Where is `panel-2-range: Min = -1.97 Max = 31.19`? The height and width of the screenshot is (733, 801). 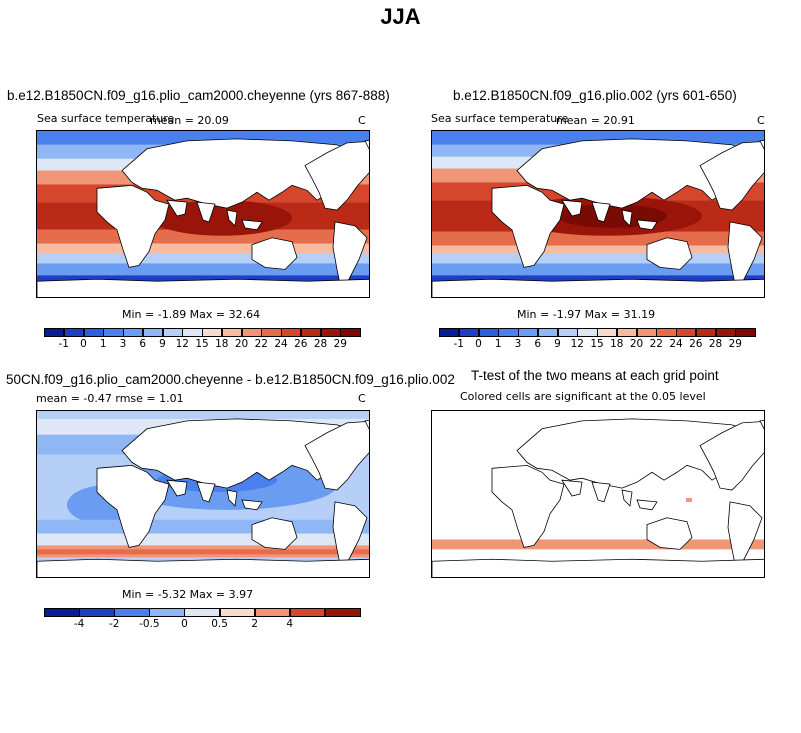 panel-2-range: Min = -1.97 Max = 31.19 is located at coordinates (586, 314).